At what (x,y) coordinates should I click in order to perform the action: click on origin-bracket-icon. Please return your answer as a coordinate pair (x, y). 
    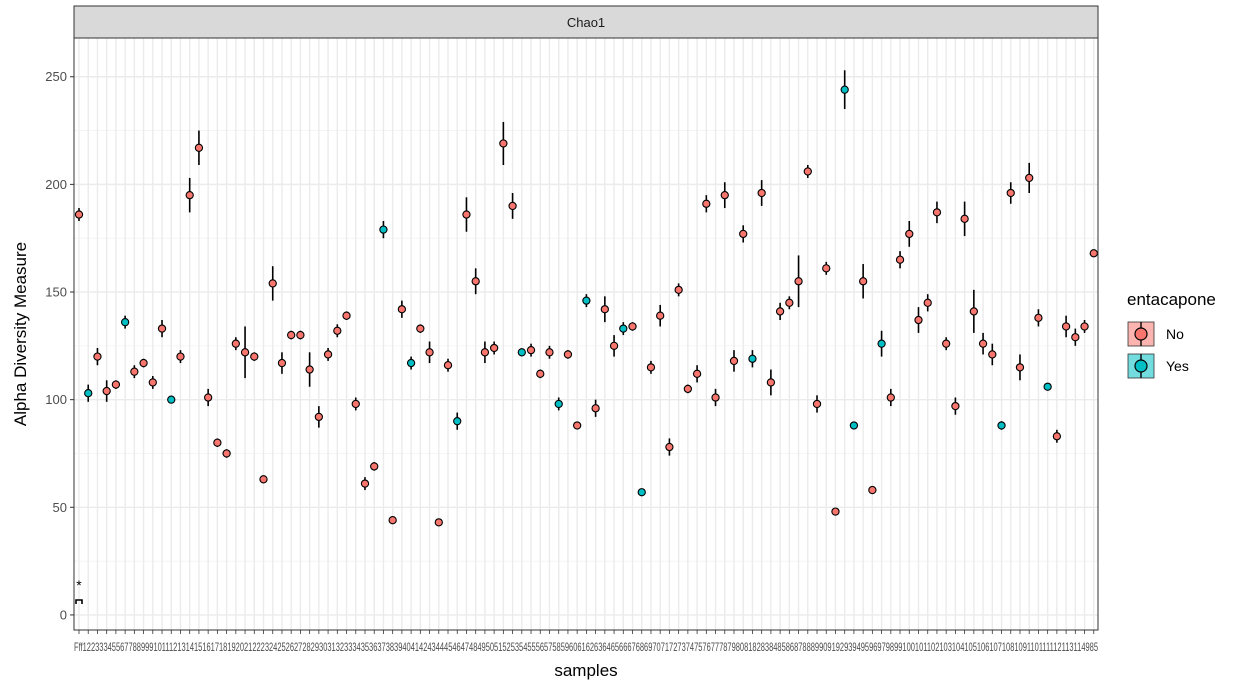
    Looking at the image, I should click on (79, 601).